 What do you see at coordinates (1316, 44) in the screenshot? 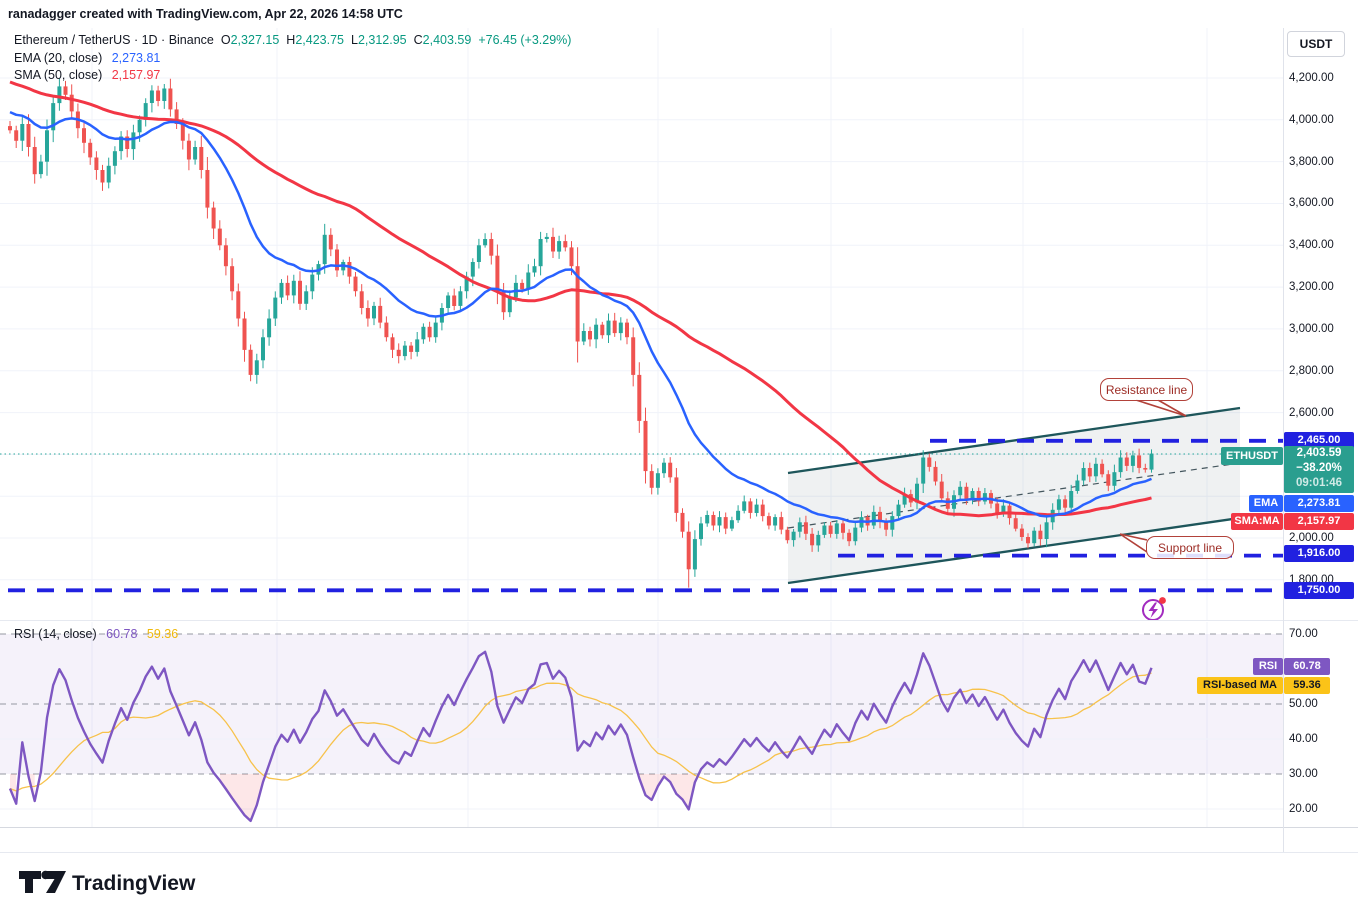
I see `currency-unit-button: USDT` at bounding box center [1316, 44].